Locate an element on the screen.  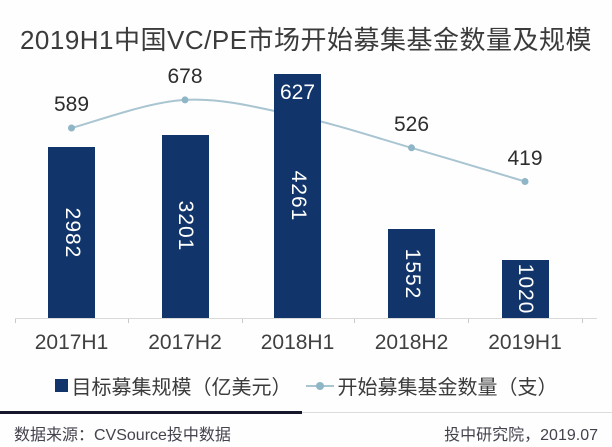
credit-text: 投中研究院，2019.07 is located at coordinates (521, 435).